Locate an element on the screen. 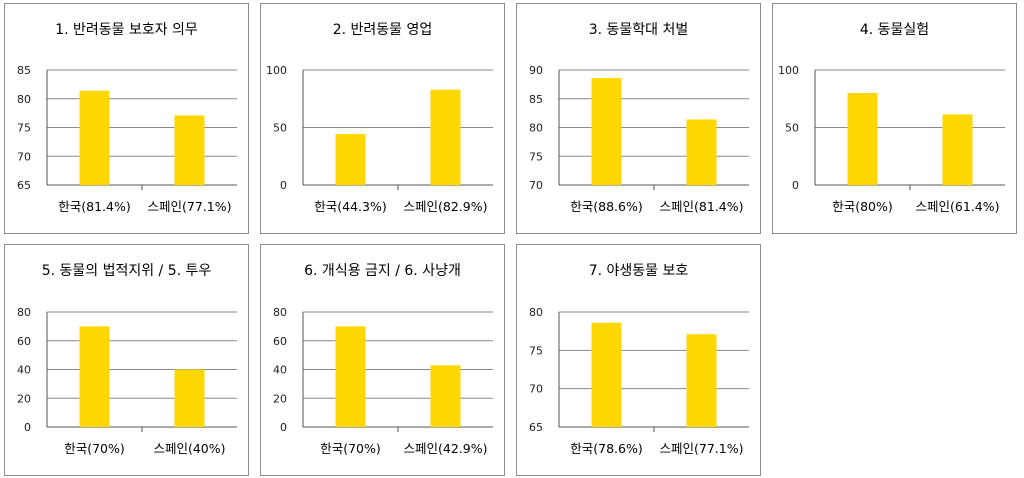 The height and width of the screenshot is (478, 1024). category-label: 한국(88.6%) is located at coordinates (606, 206).